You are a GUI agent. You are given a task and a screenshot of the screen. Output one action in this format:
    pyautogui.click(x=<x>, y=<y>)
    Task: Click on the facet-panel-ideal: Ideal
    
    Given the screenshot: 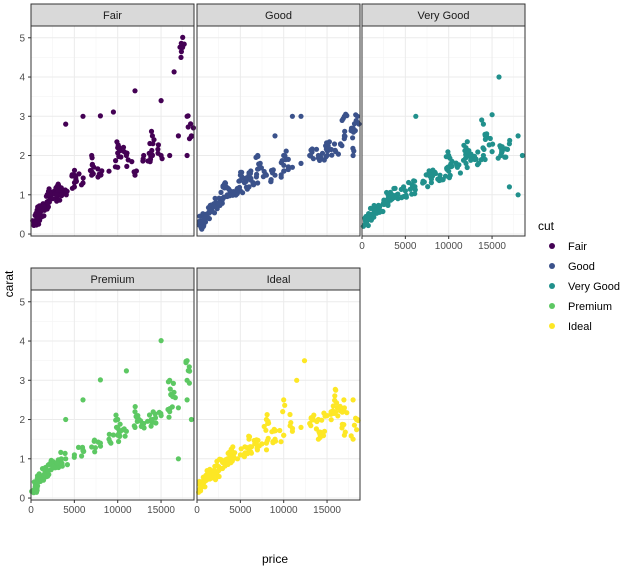 What is the action you would take?
    pyautogui.click(x=278, y=384)
    